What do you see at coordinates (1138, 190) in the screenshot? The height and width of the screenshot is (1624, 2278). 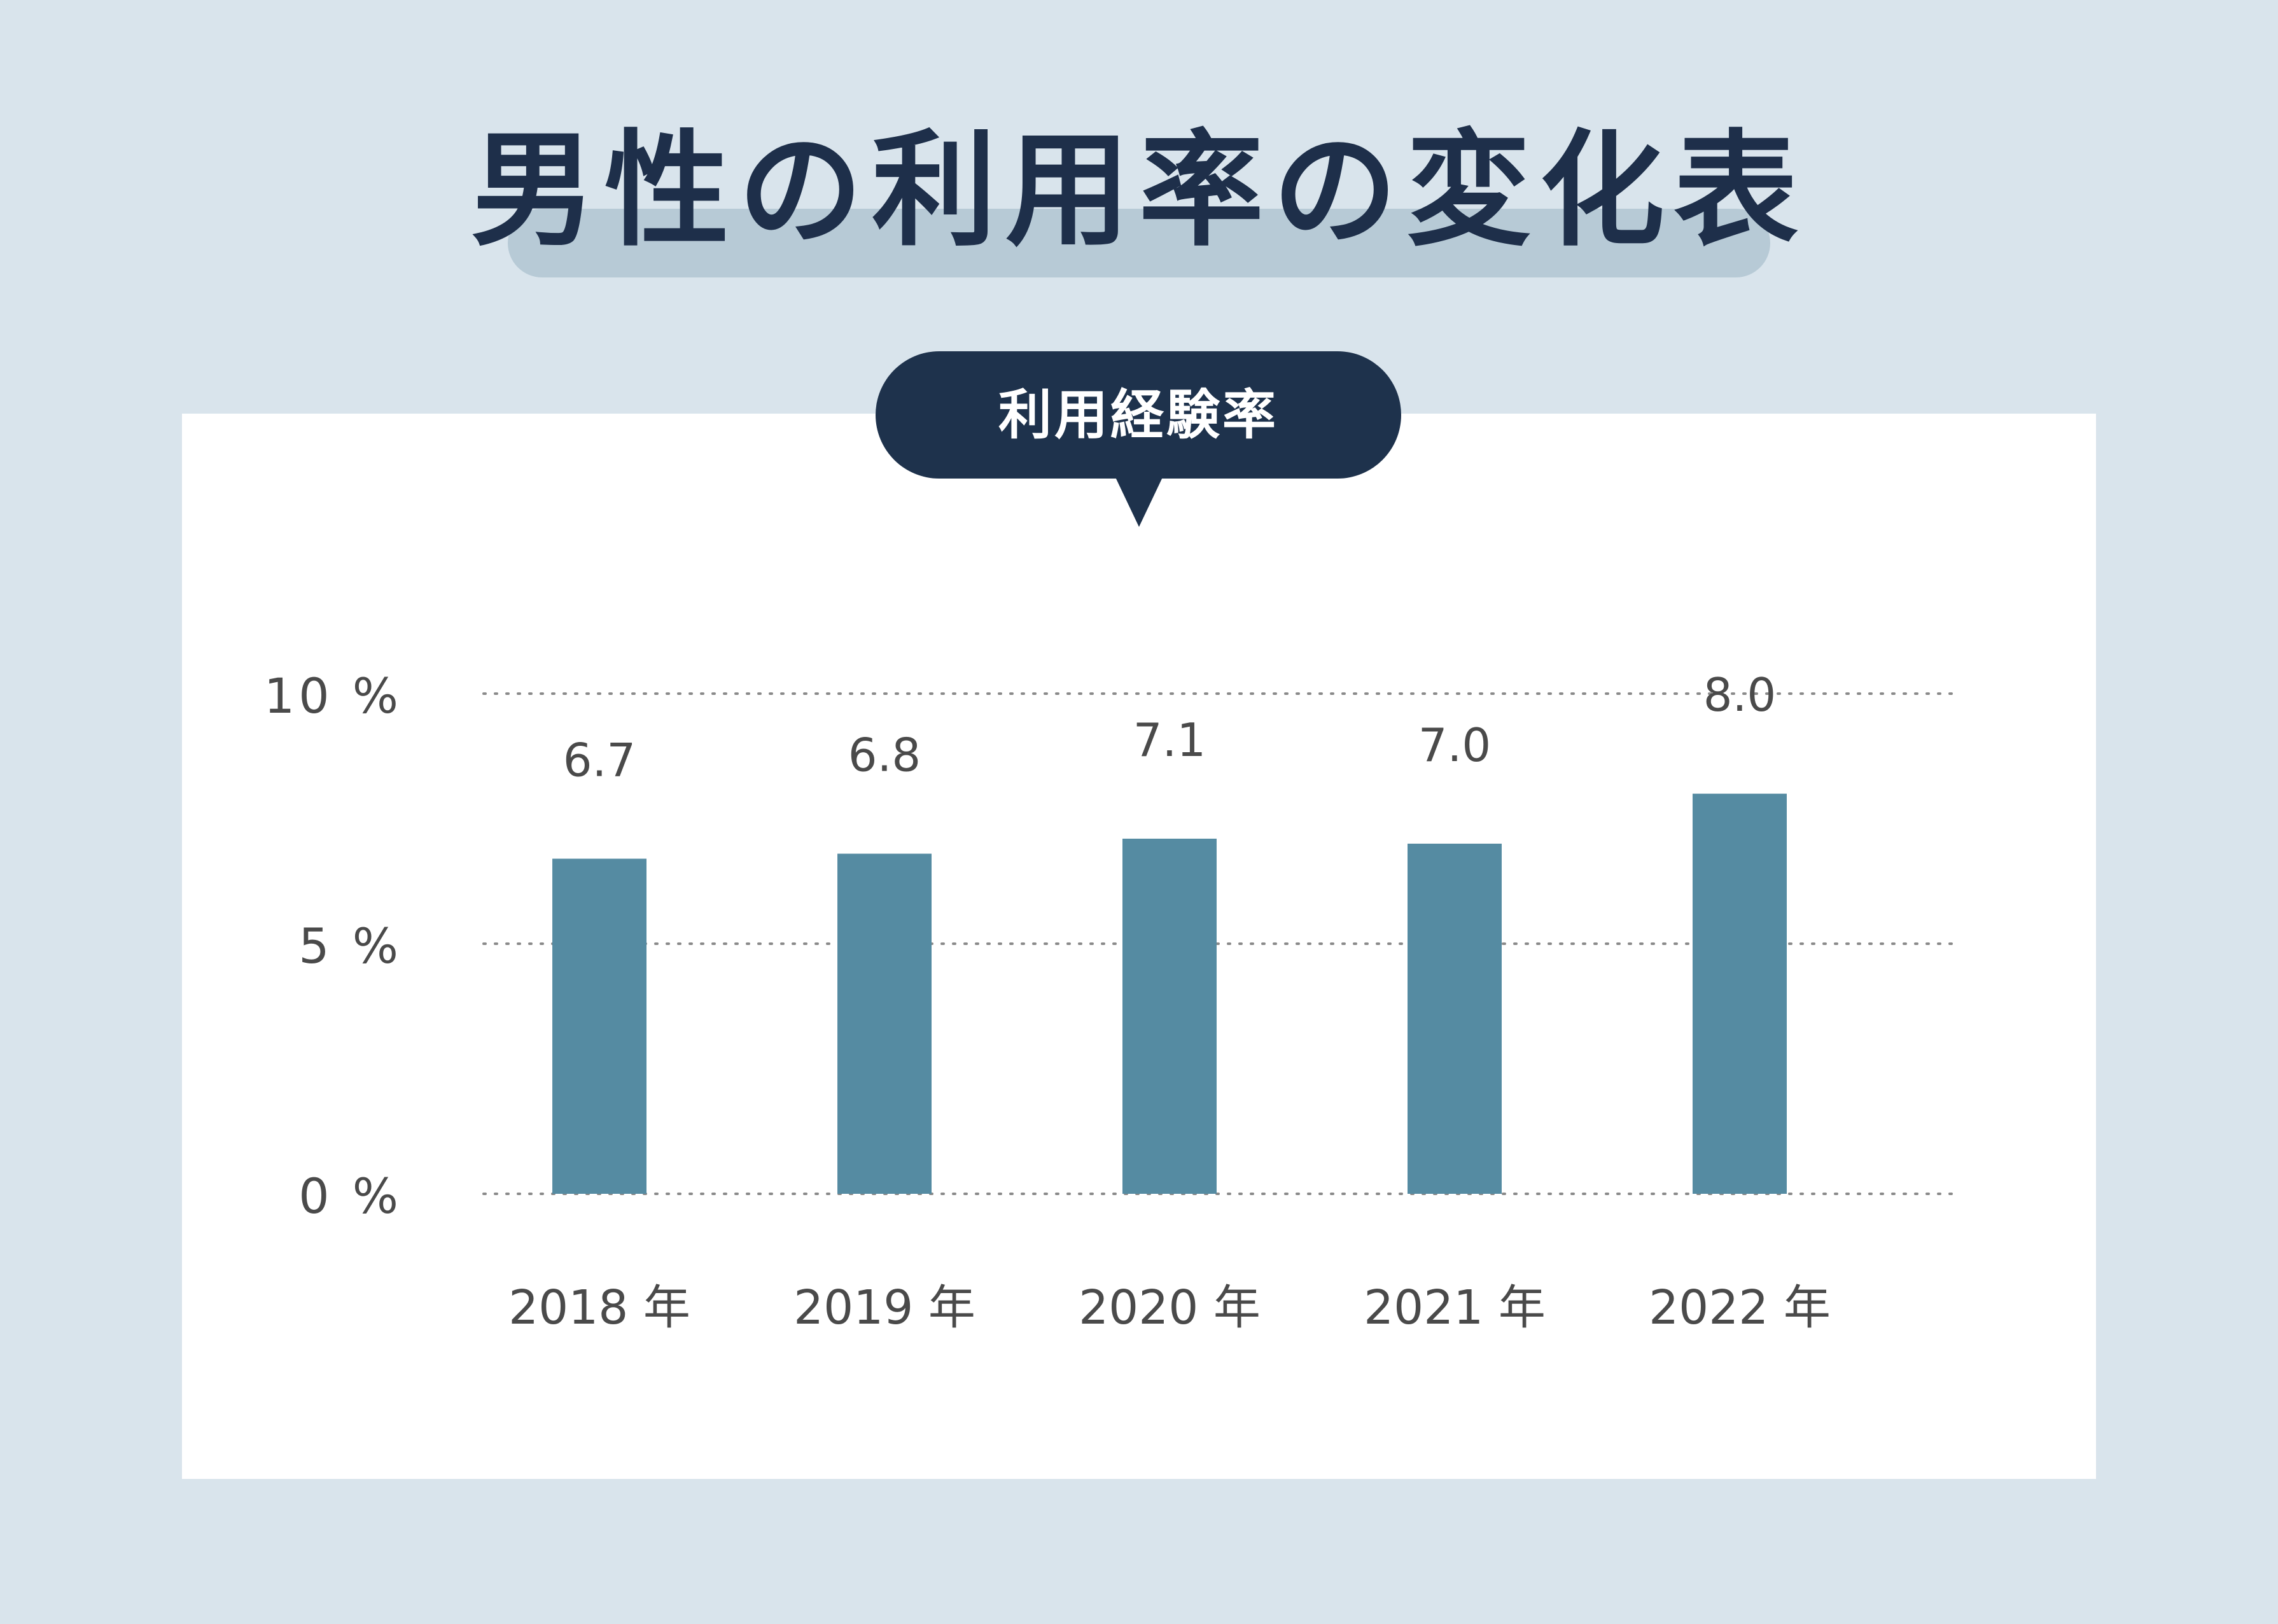 I see `page-title: 男性の利用率の変化表` at bounding box center [1138, 190].